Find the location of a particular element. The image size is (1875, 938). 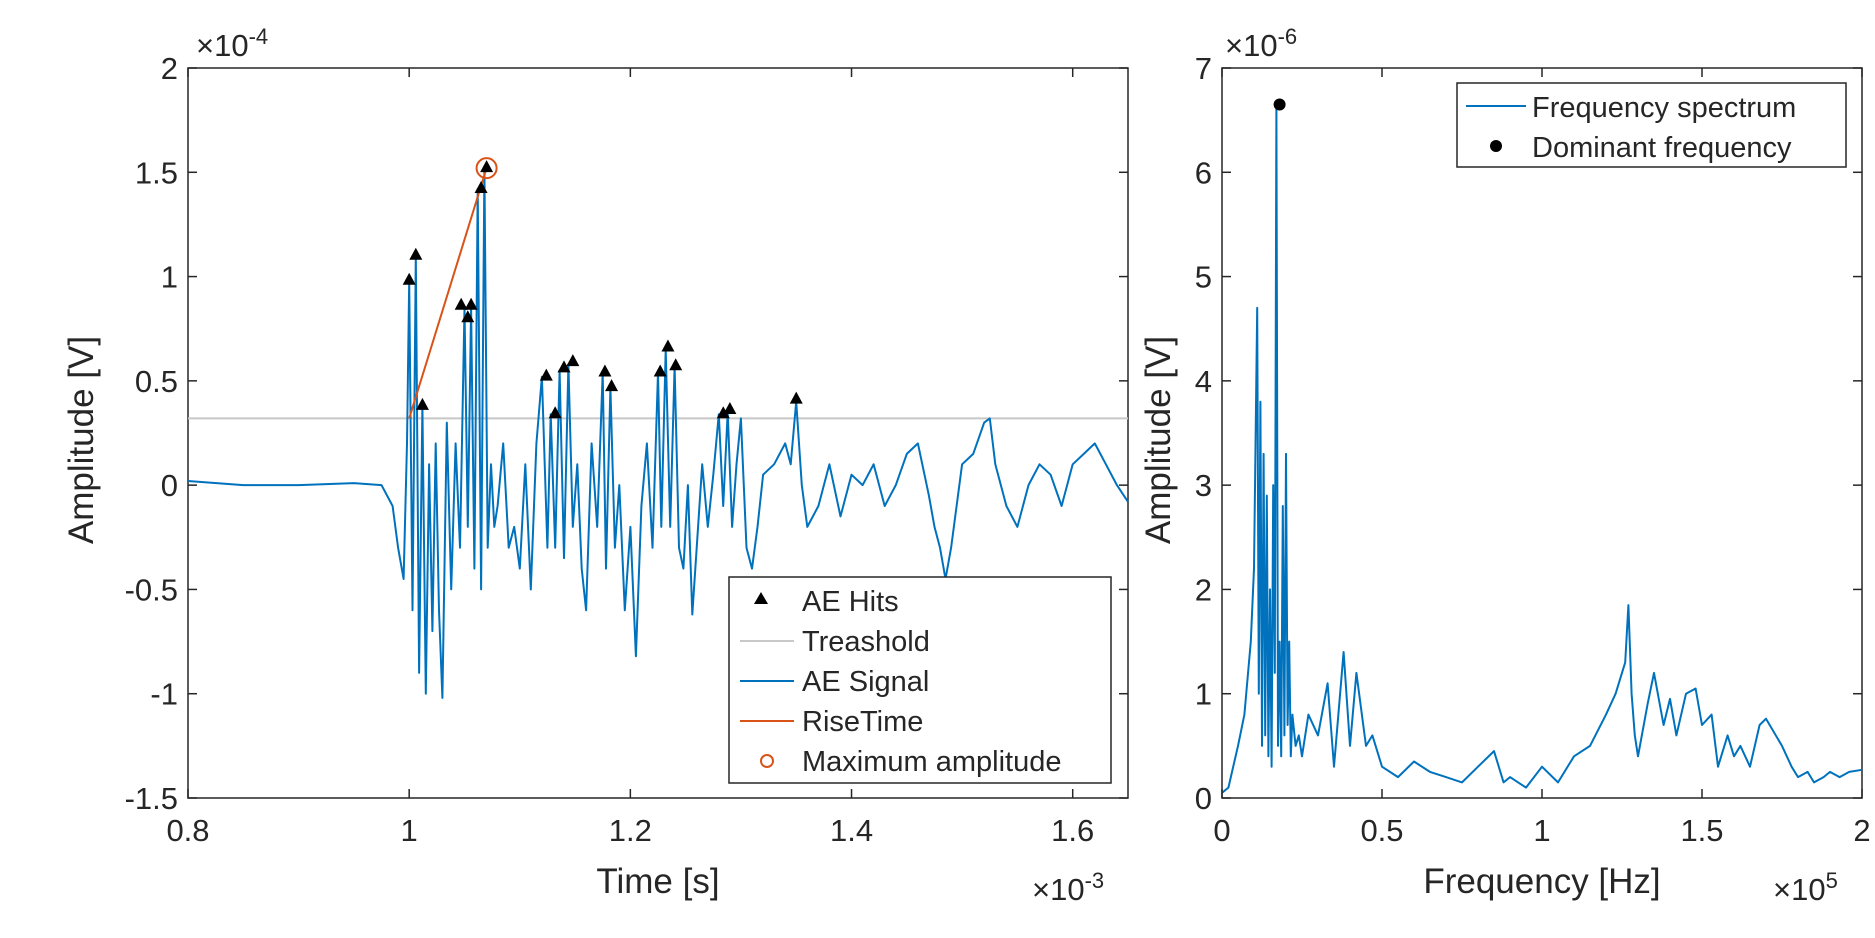

plot2-y-tick-label: 7 is located at coordinates (1203, 68).